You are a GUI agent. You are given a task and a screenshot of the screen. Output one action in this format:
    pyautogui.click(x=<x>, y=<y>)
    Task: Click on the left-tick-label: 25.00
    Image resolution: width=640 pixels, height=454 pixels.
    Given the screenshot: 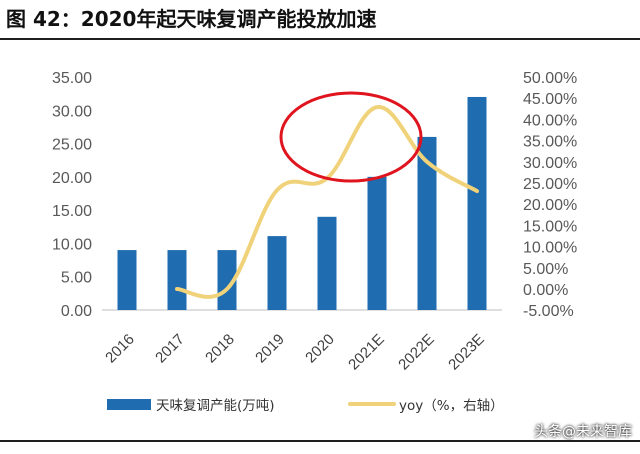 What is the action you would take?
    pyautogui.click(x=72, y=145)
    